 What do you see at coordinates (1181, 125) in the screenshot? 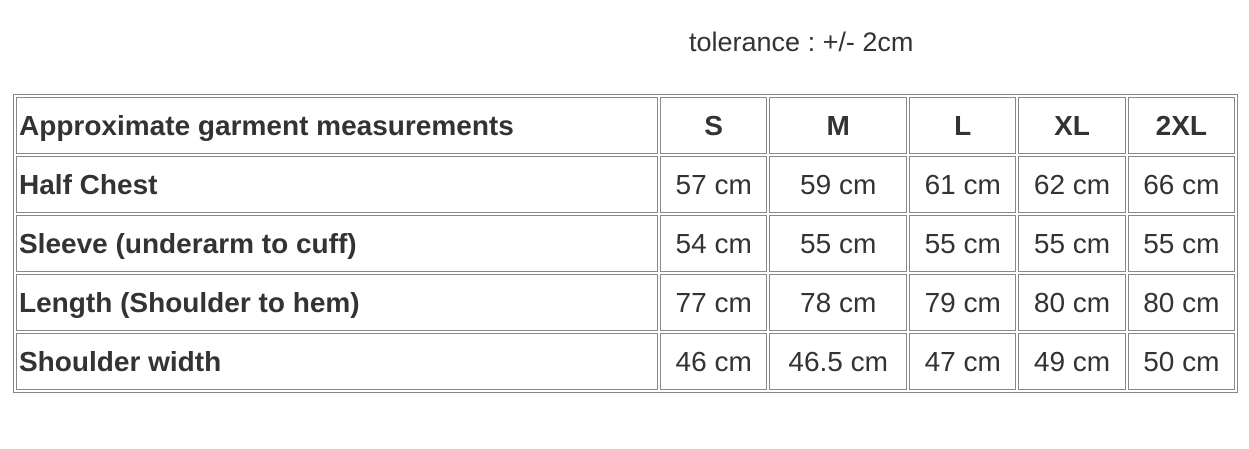
I see `size-header-cell: 2XL` at bounding box center [1181, 125].